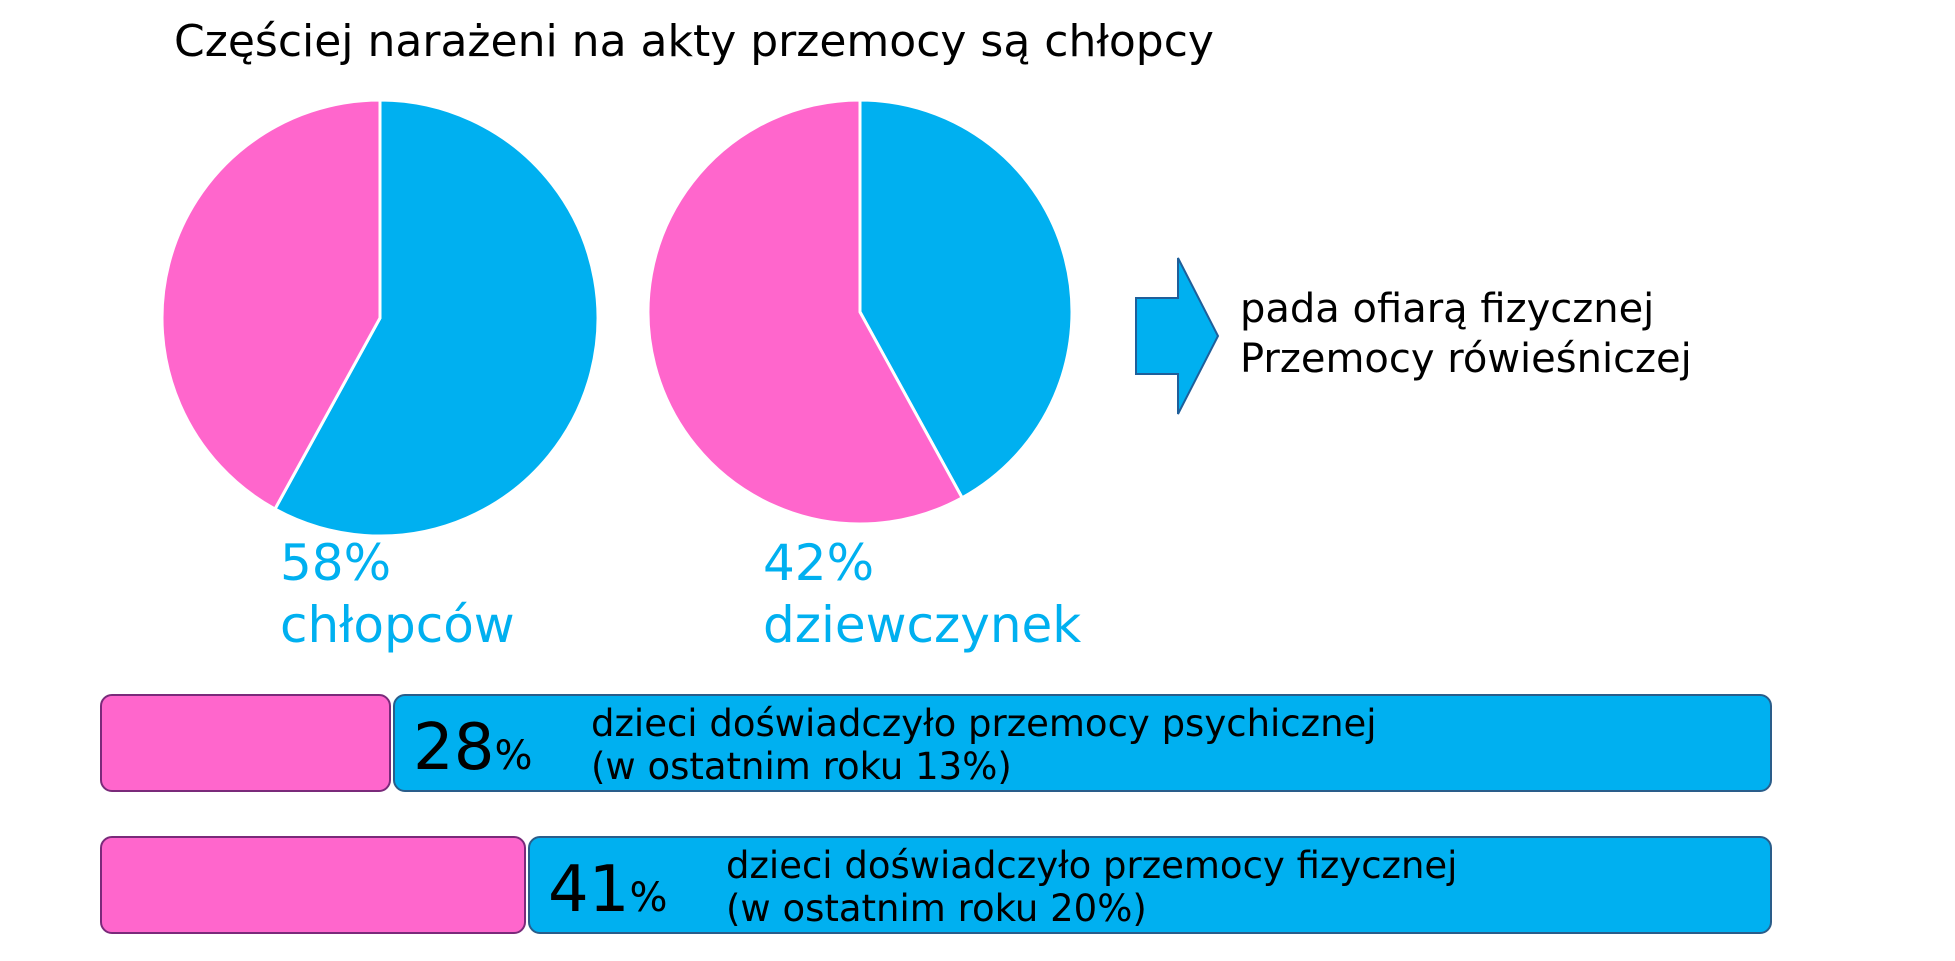  I want to click on bar-value: 28%, so click(472, 752).